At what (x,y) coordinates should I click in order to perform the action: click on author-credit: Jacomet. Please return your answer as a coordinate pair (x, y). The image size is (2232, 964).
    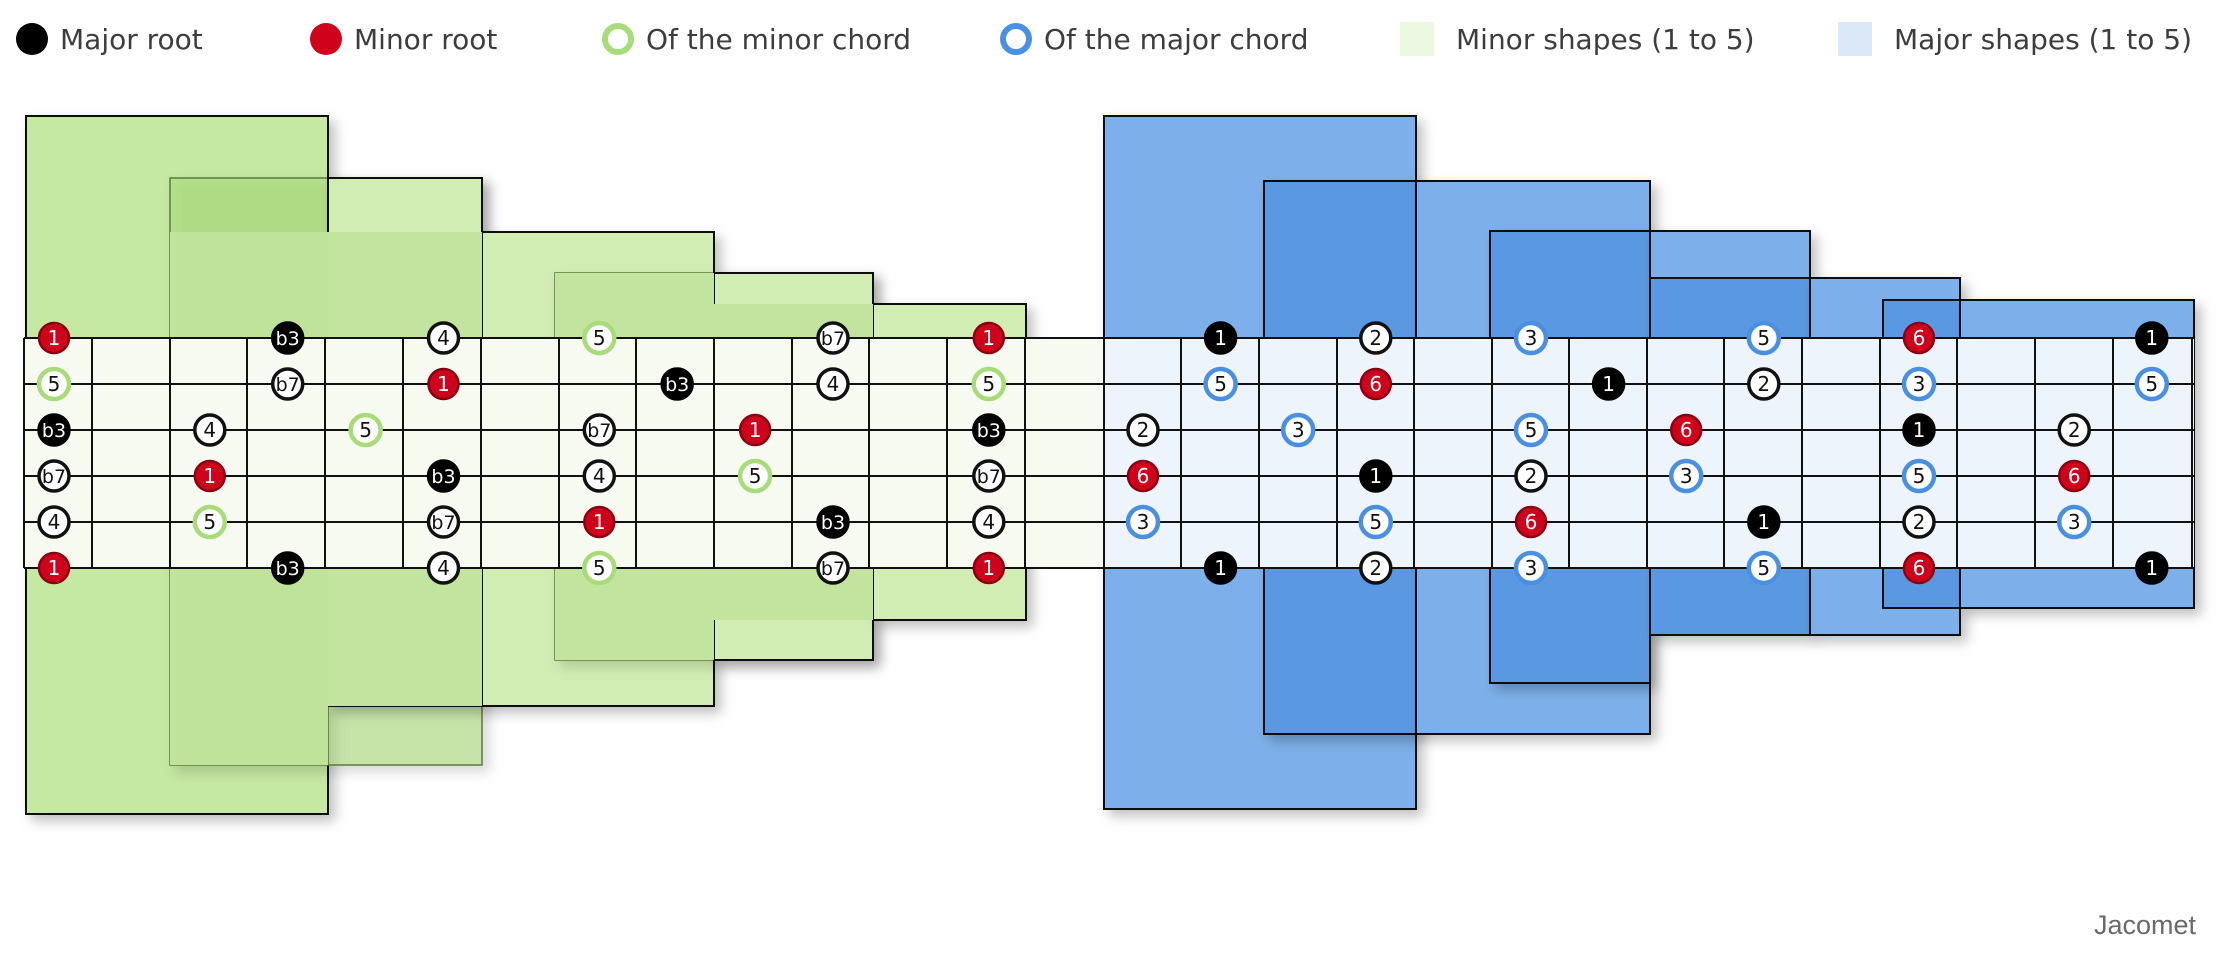
    Looking at the image, I should click on (2144, 925).